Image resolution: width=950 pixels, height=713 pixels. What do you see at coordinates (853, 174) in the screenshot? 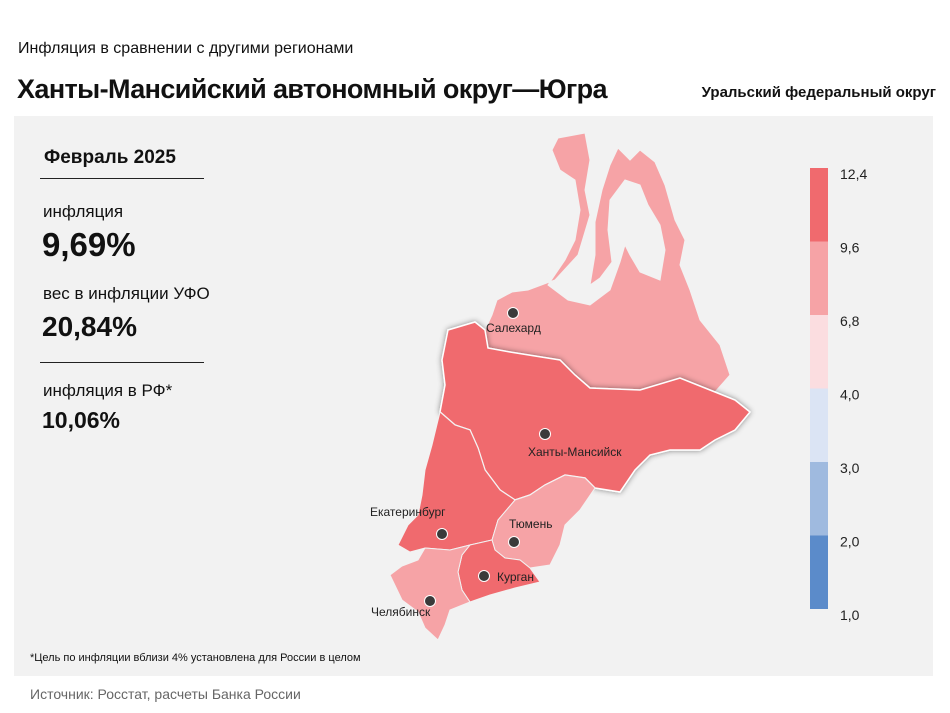
I see `legend-tick-label: 12,4` at bounding box center [853, 174].